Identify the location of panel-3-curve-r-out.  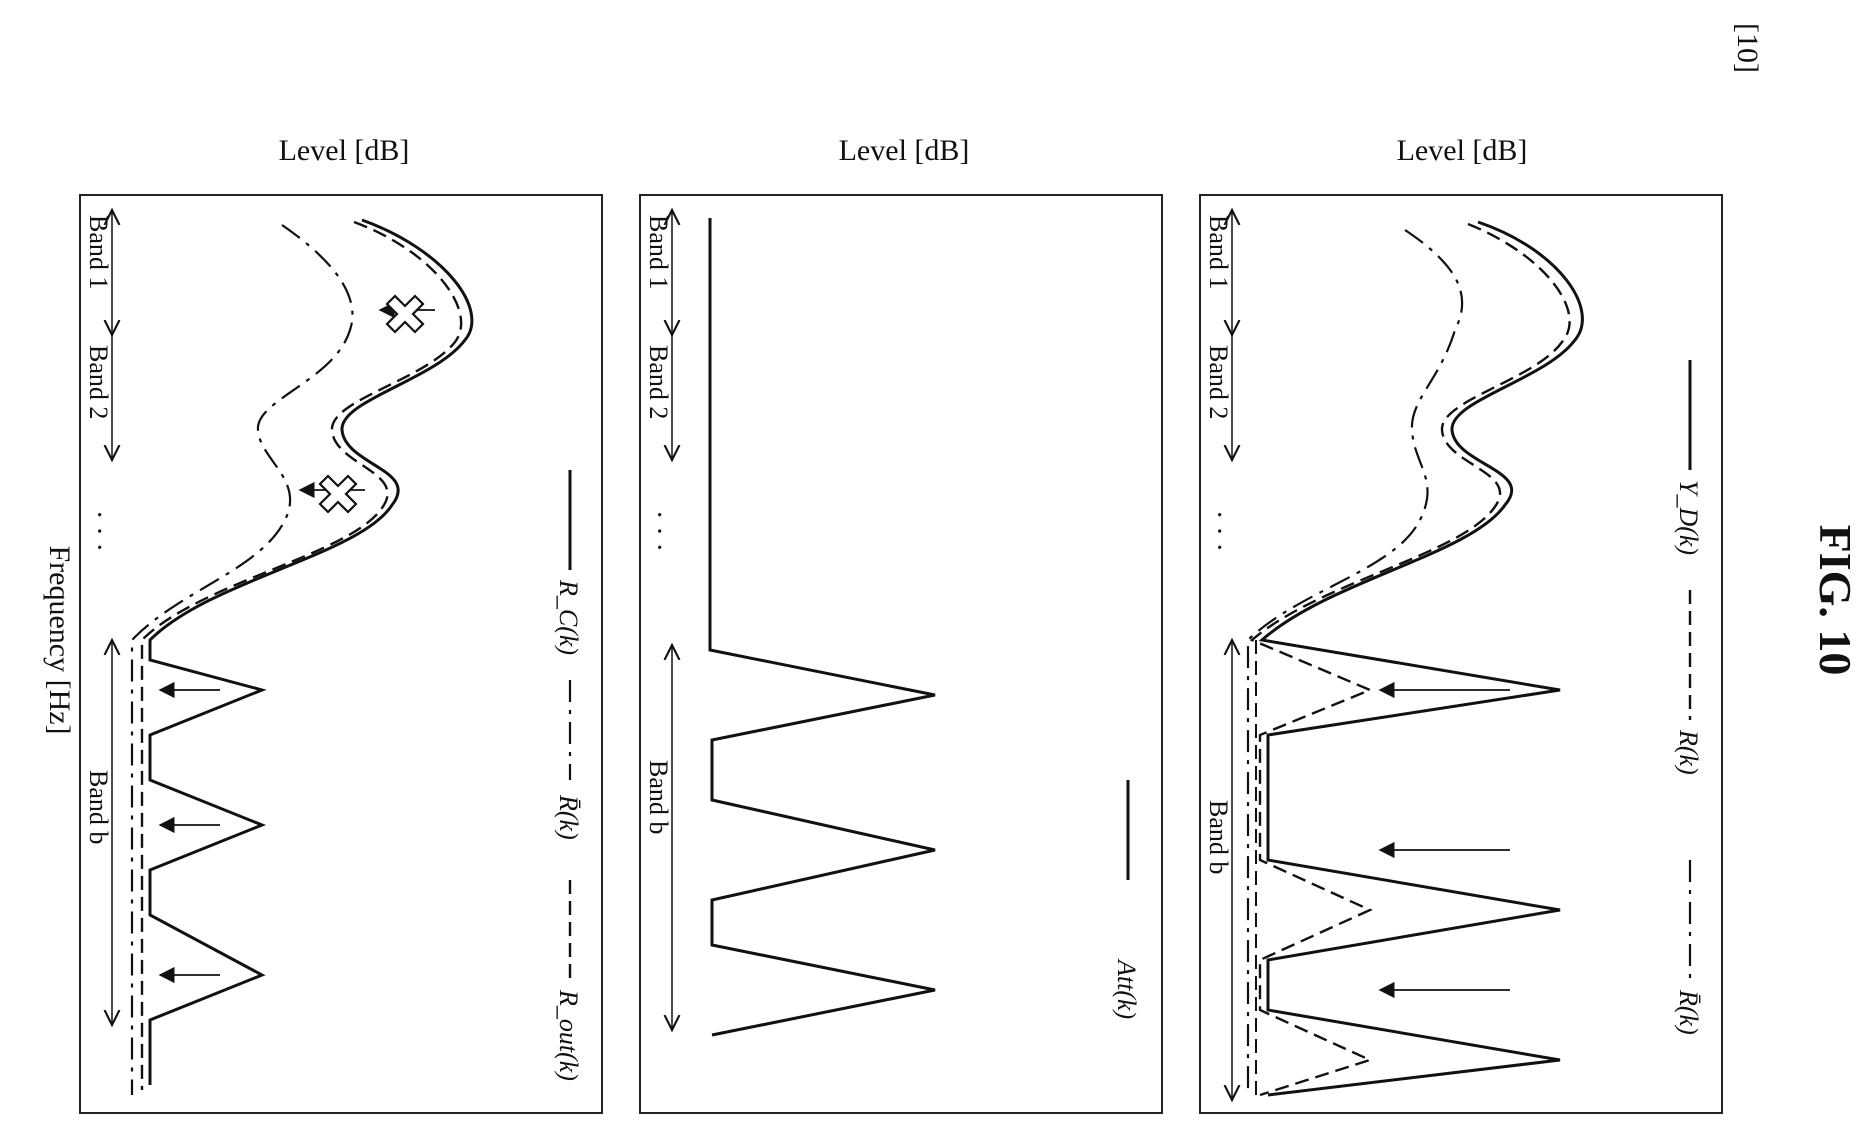
(301, 655).